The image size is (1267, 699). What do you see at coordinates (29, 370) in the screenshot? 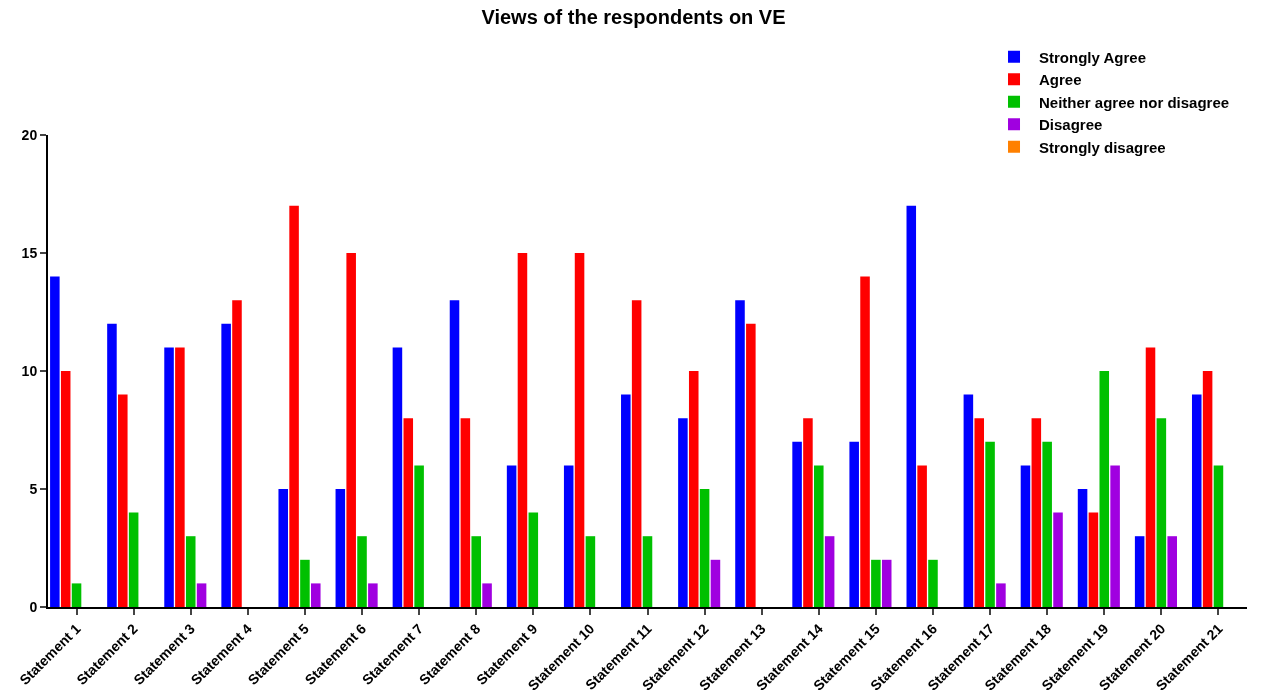
I see `y-tick-label: 10` at bounding box center [29, 370].